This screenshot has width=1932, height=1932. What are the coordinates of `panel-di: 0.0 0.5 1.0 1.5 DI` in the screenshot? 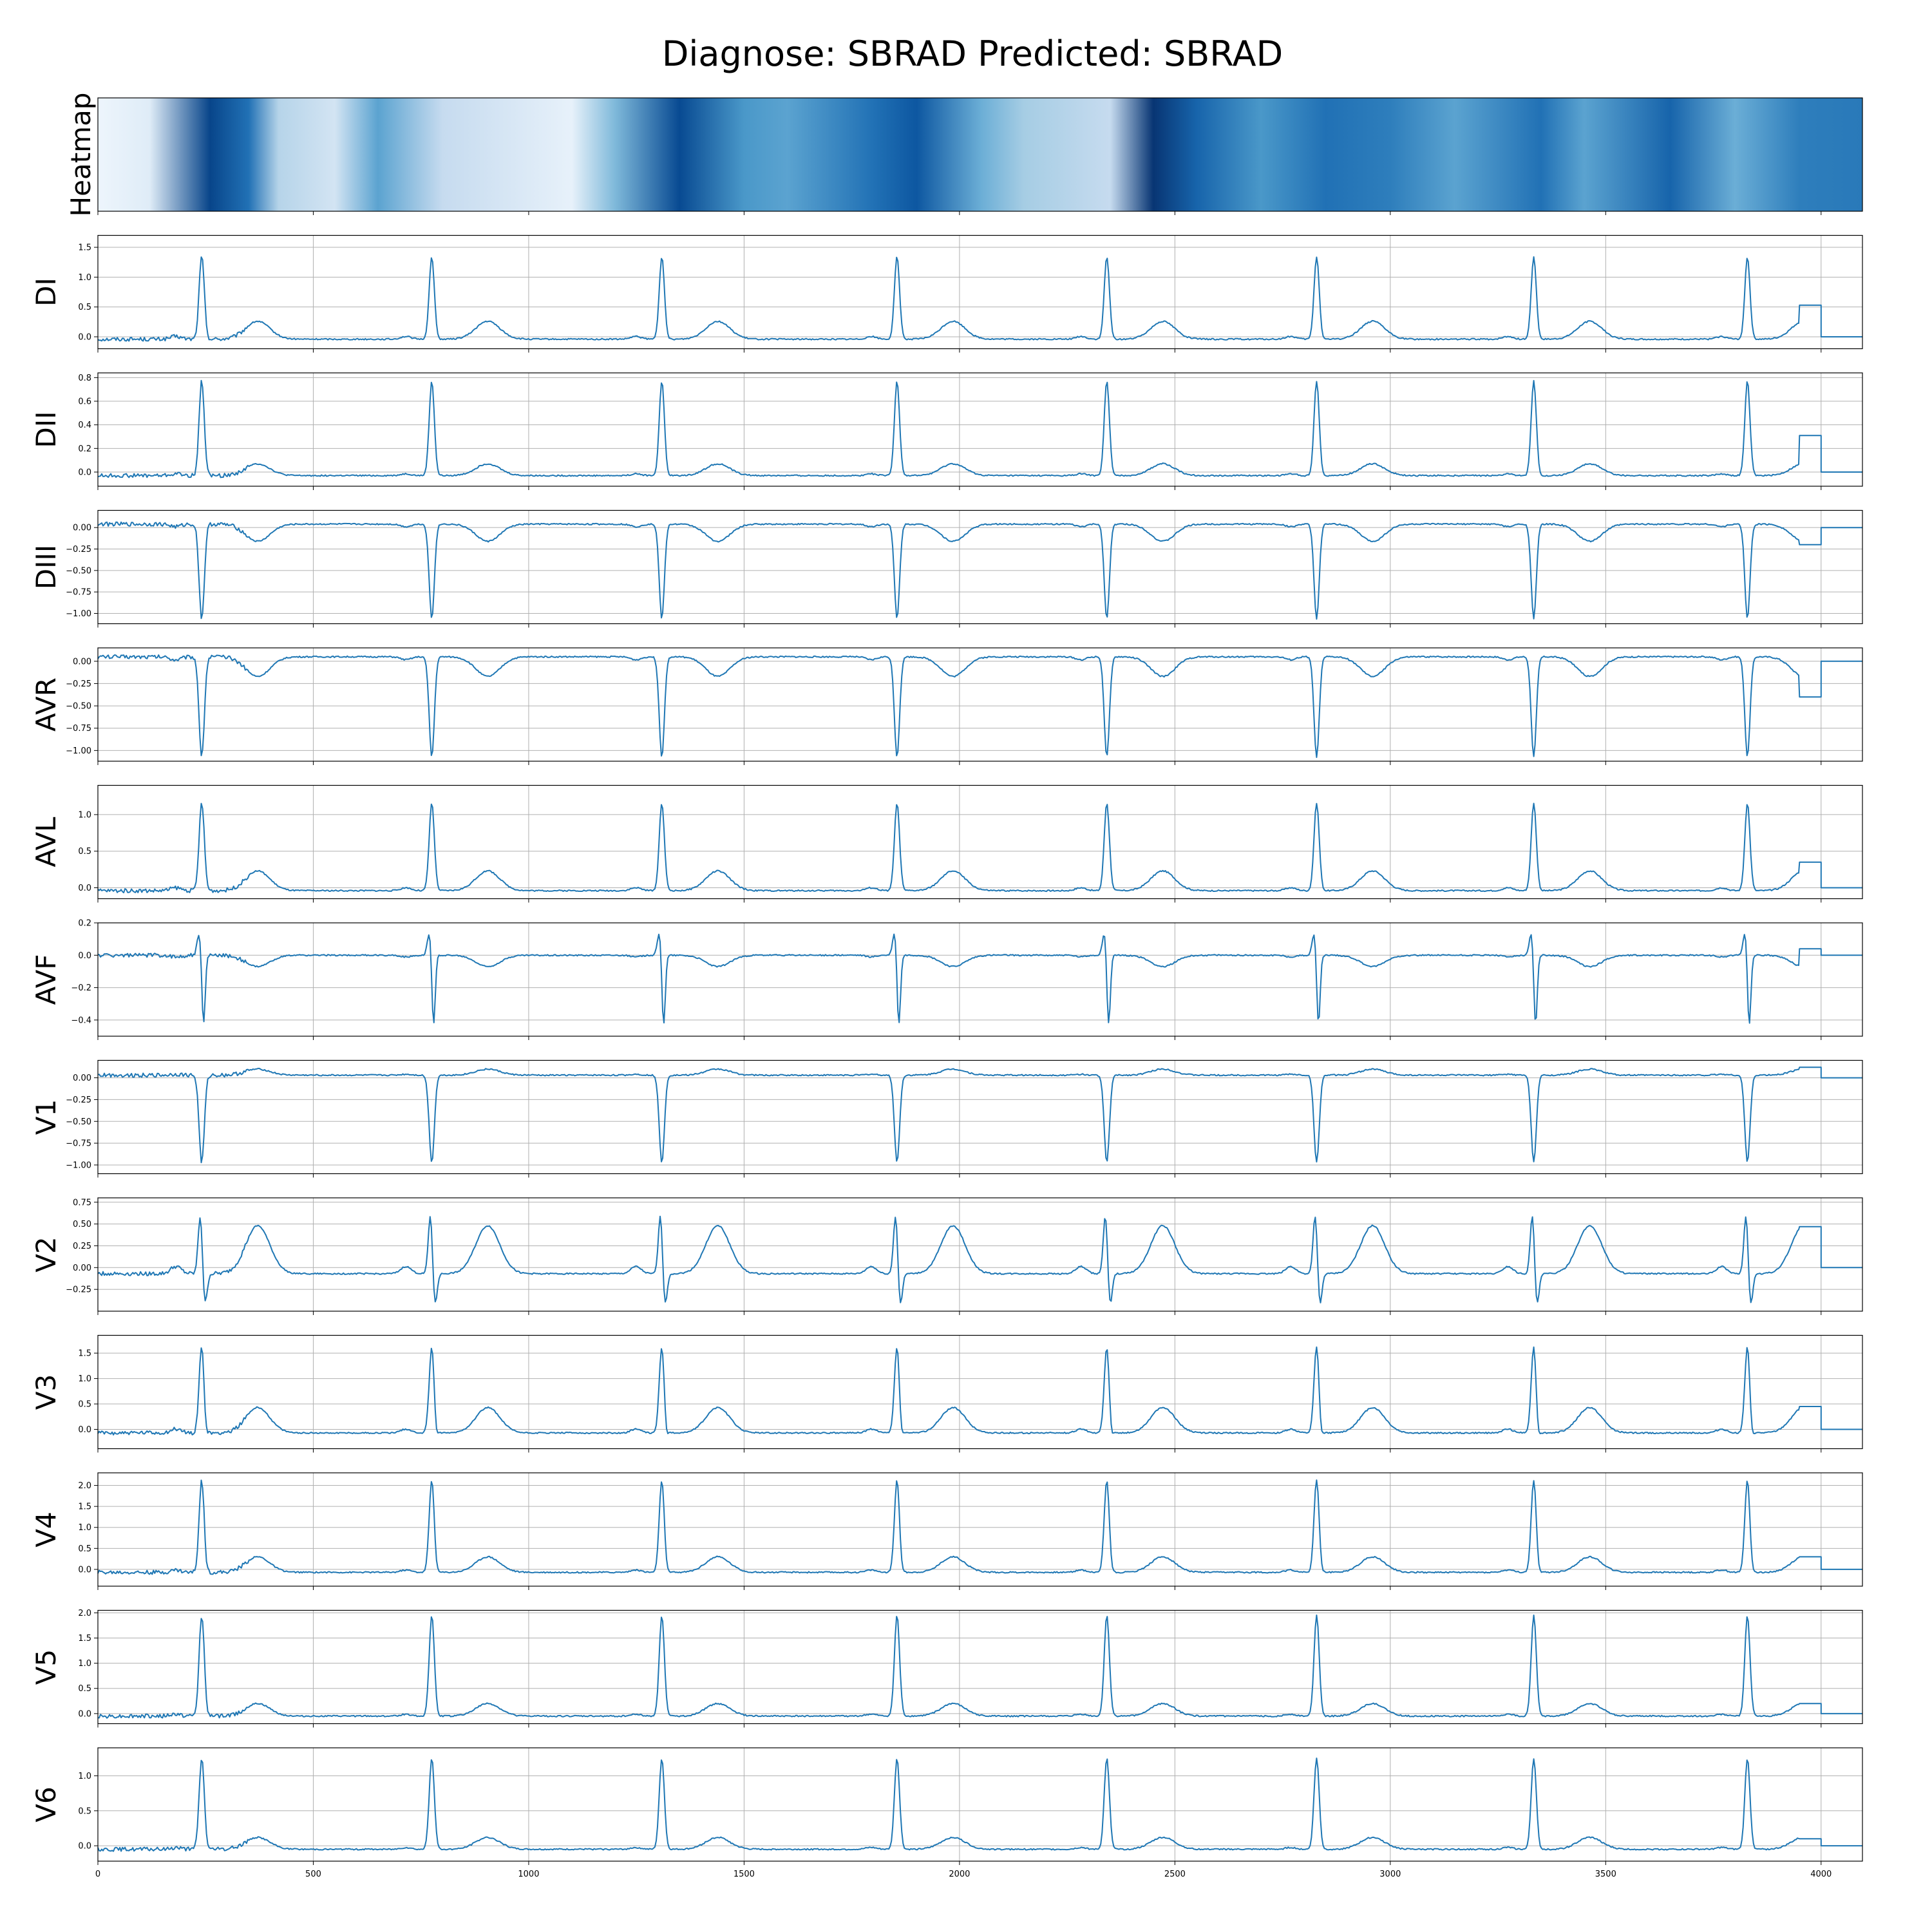 It's located at (946, 293).